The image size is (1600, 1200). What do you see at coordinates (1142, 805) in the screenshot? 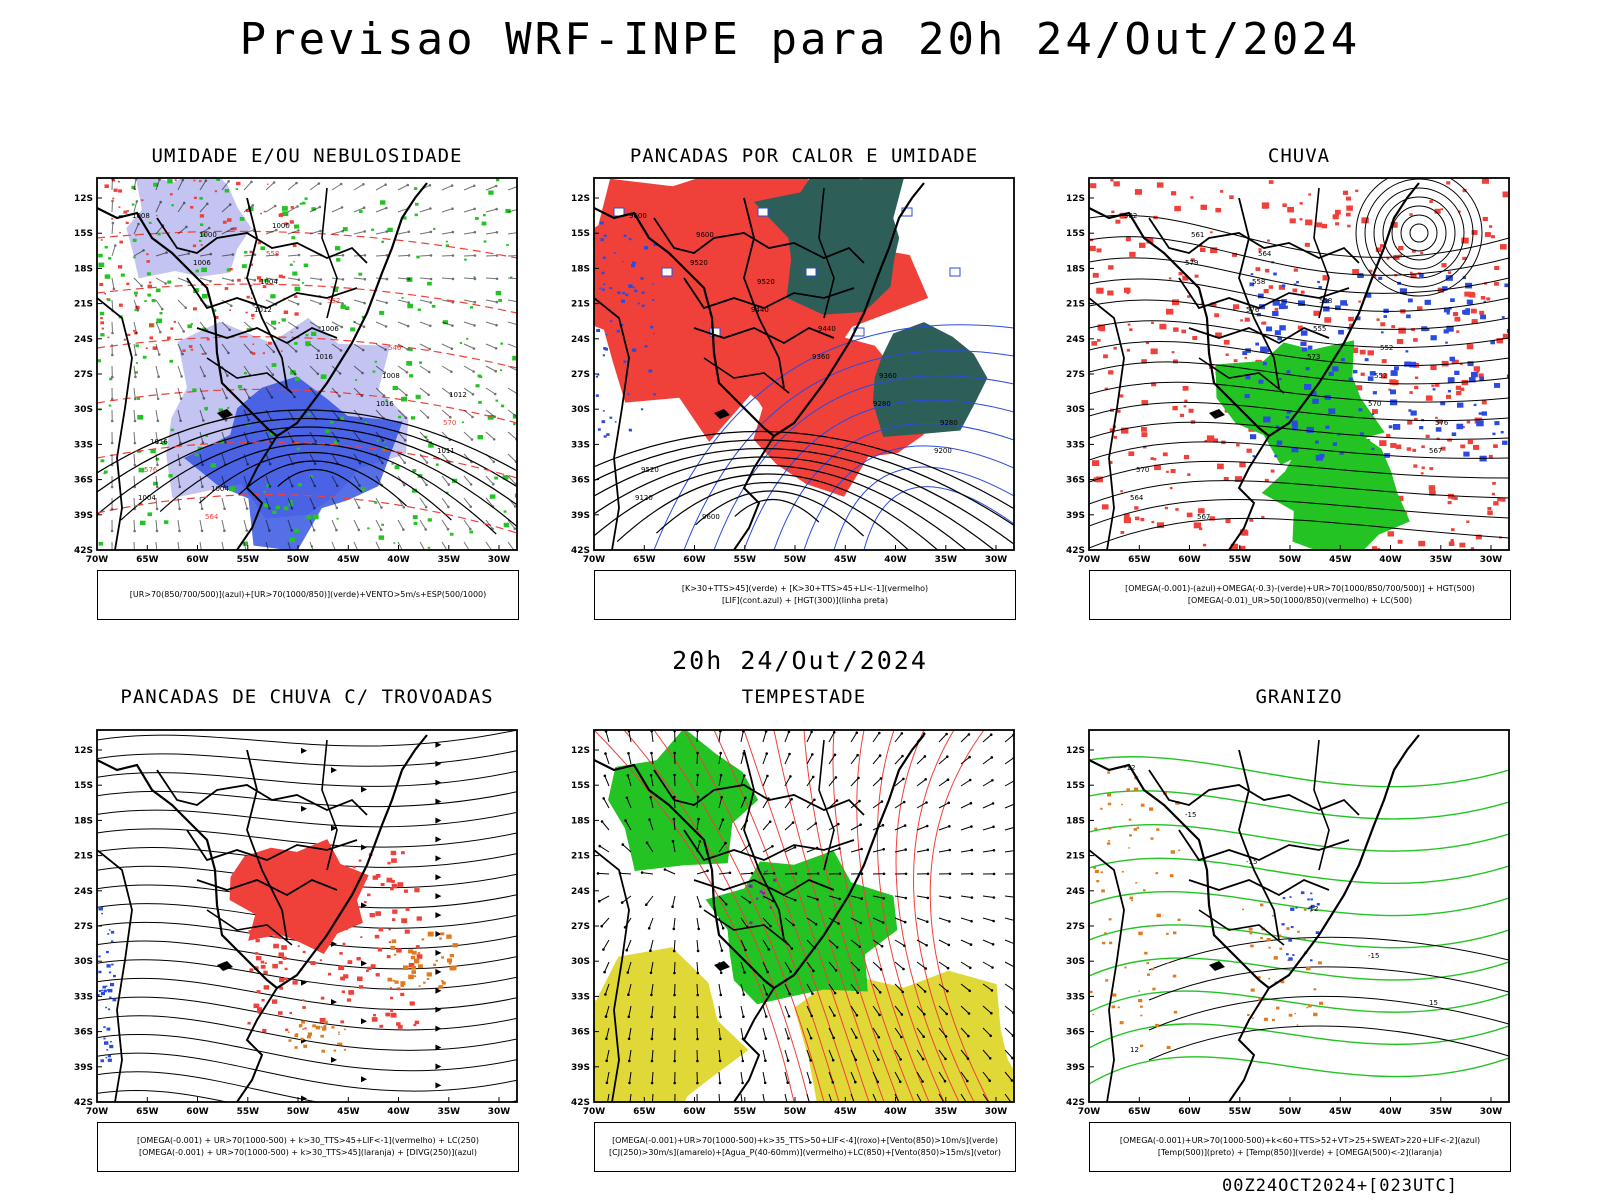
I see `omega500-area` at bounding box center [1142, 805].